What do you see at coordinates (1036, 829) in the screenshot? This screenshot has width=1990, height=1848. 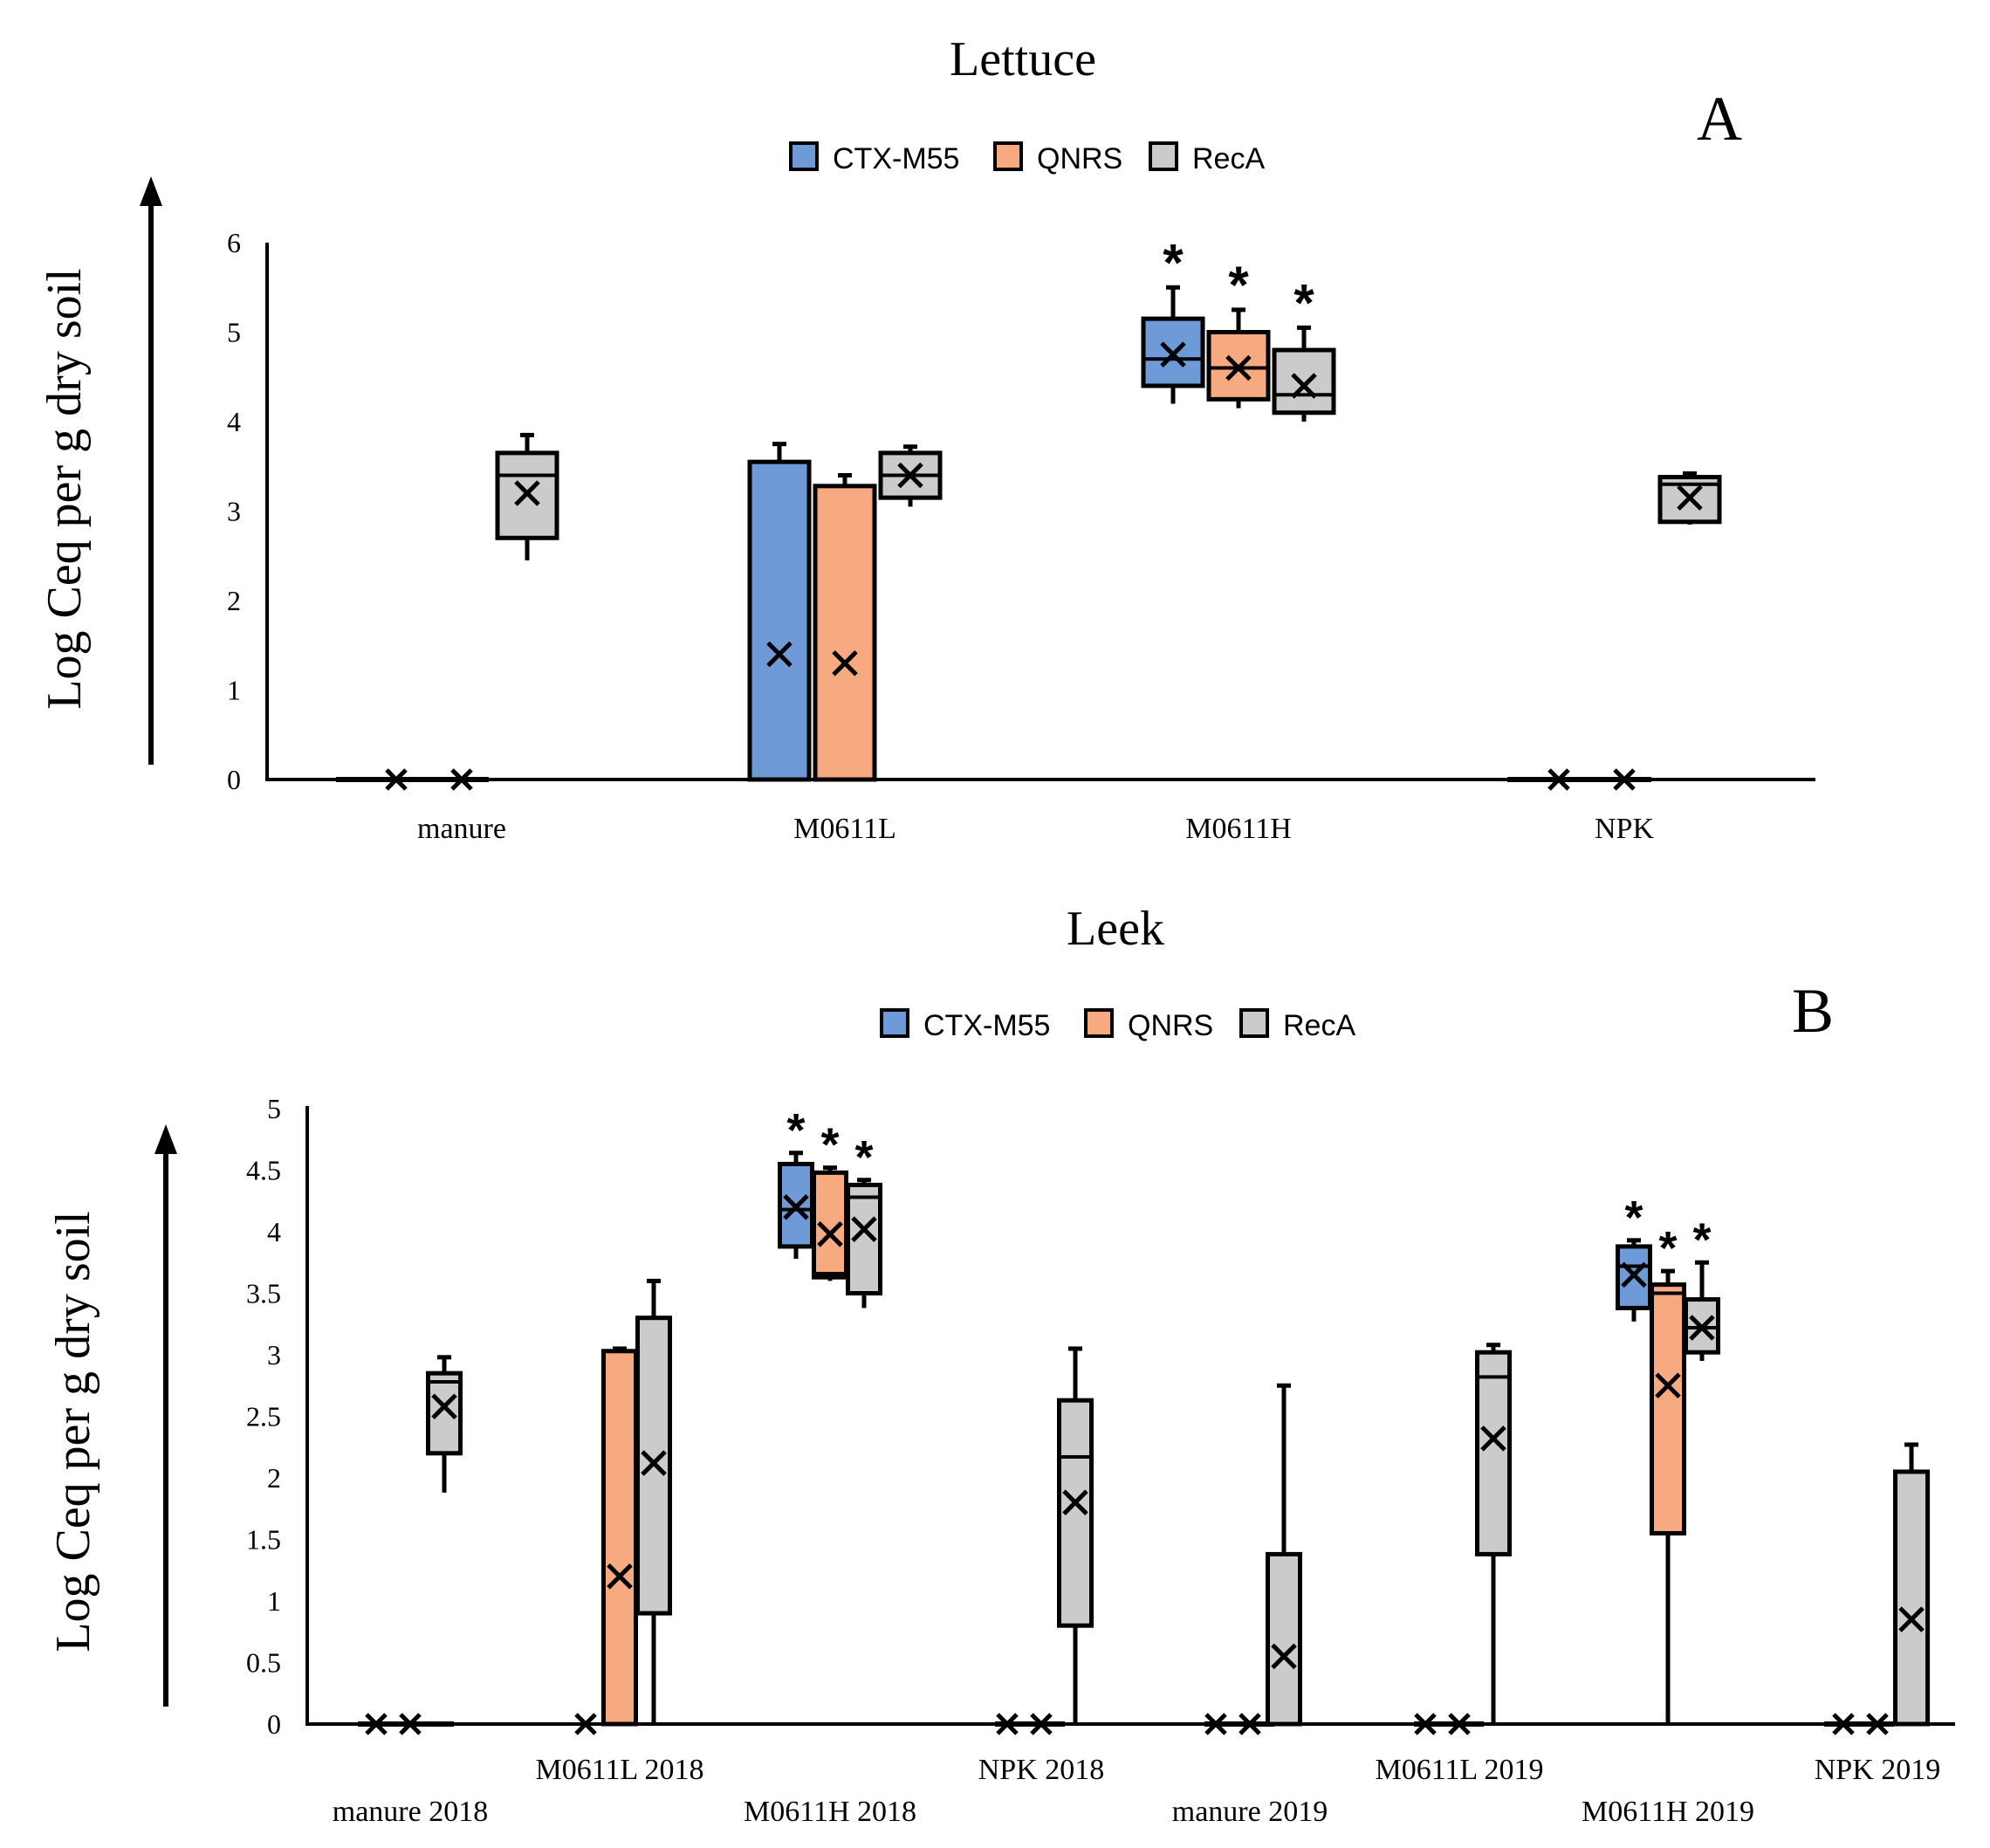 I see `x-tick-labels: manure M0611L M0611H NPK` at bounding box center [1036, 829].